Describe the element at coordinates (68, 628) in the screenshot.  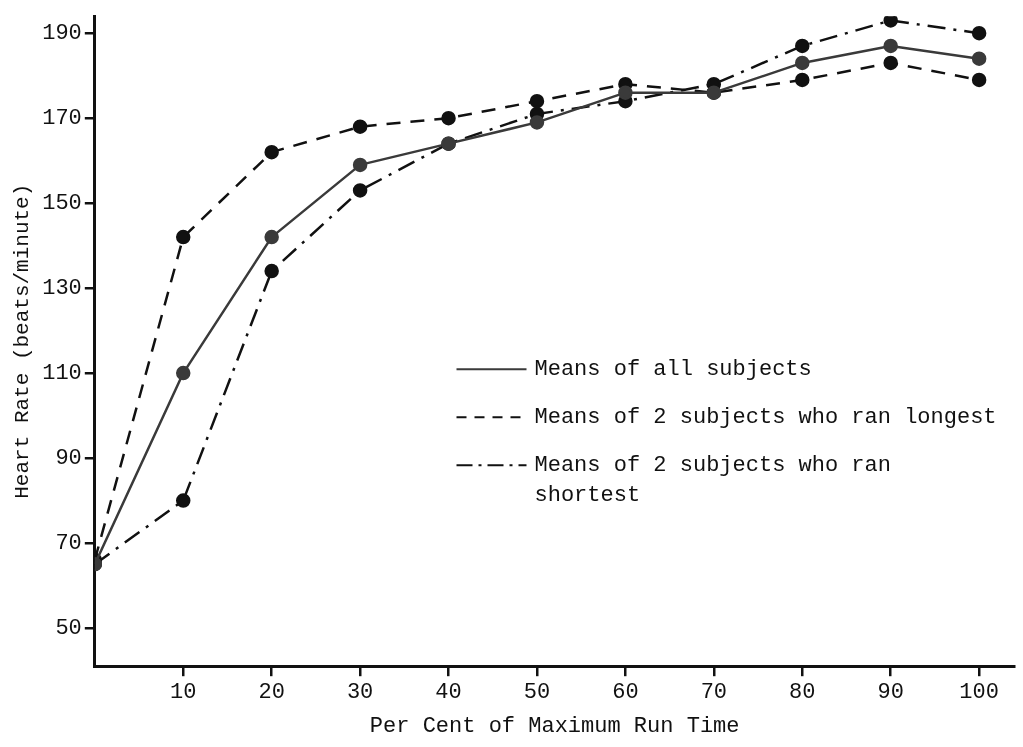
I see `y-tick-label: 50` at that location.